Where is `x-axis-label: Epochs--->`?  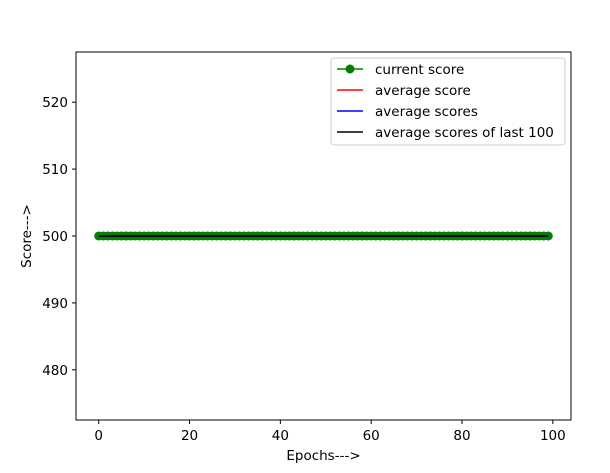 x-axis-label: Epochs---> is located at coordinates (323, 456).